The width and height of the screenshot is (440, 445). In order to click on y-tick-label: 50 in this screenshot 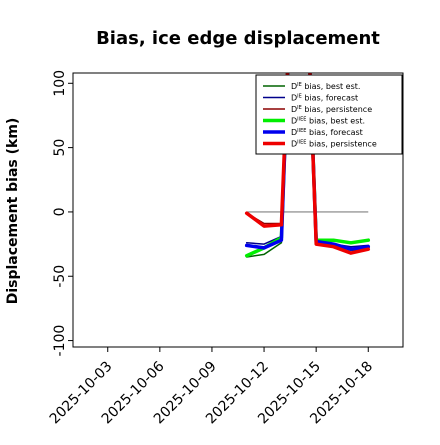, I will do `click(60, 148)`.